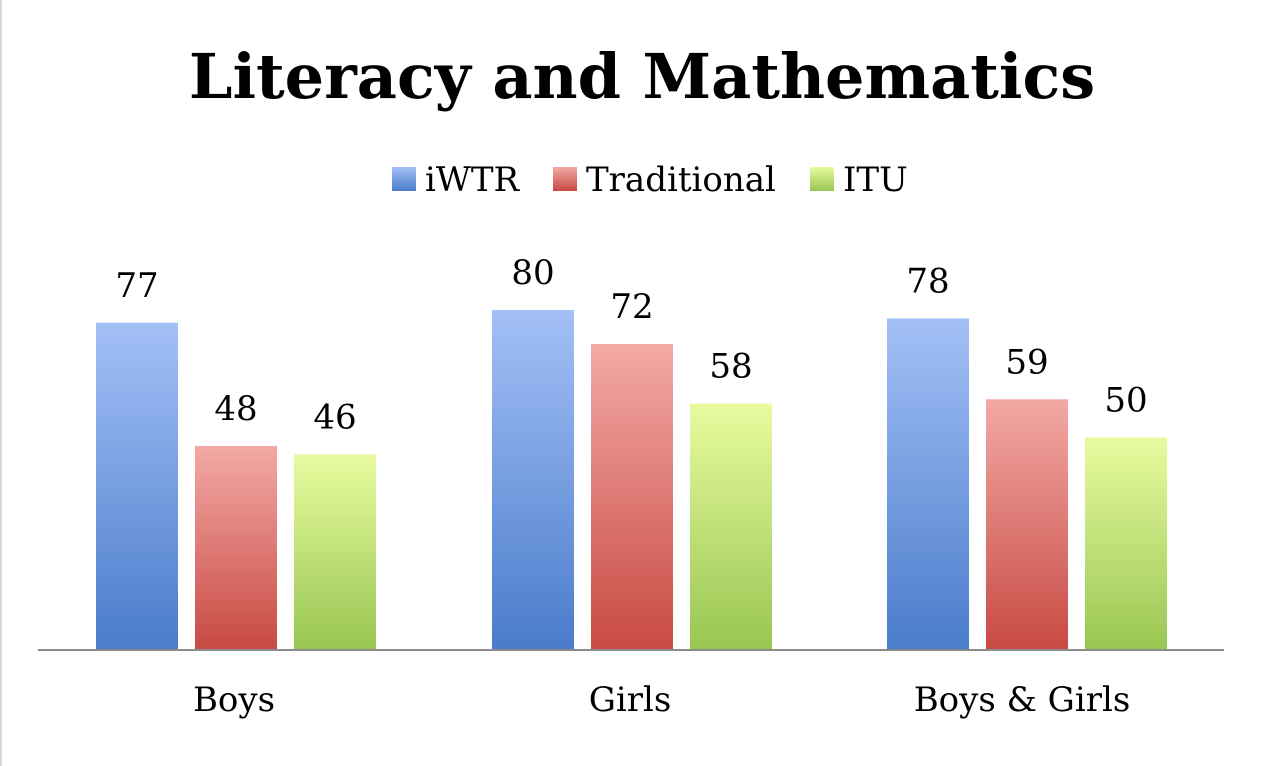  Describe the element at coordinates (234, 700) in the screenshot. I see `category-label-boys: Boys` at that location.